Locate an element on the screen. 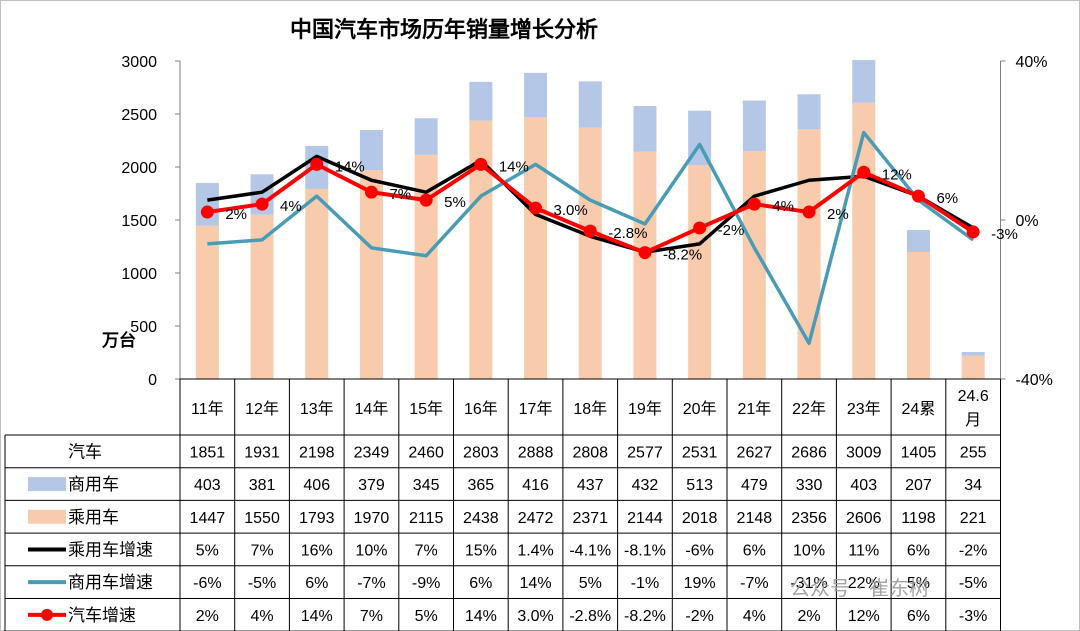  left-tick-label: 1500 is located at coordinates (139, 221).